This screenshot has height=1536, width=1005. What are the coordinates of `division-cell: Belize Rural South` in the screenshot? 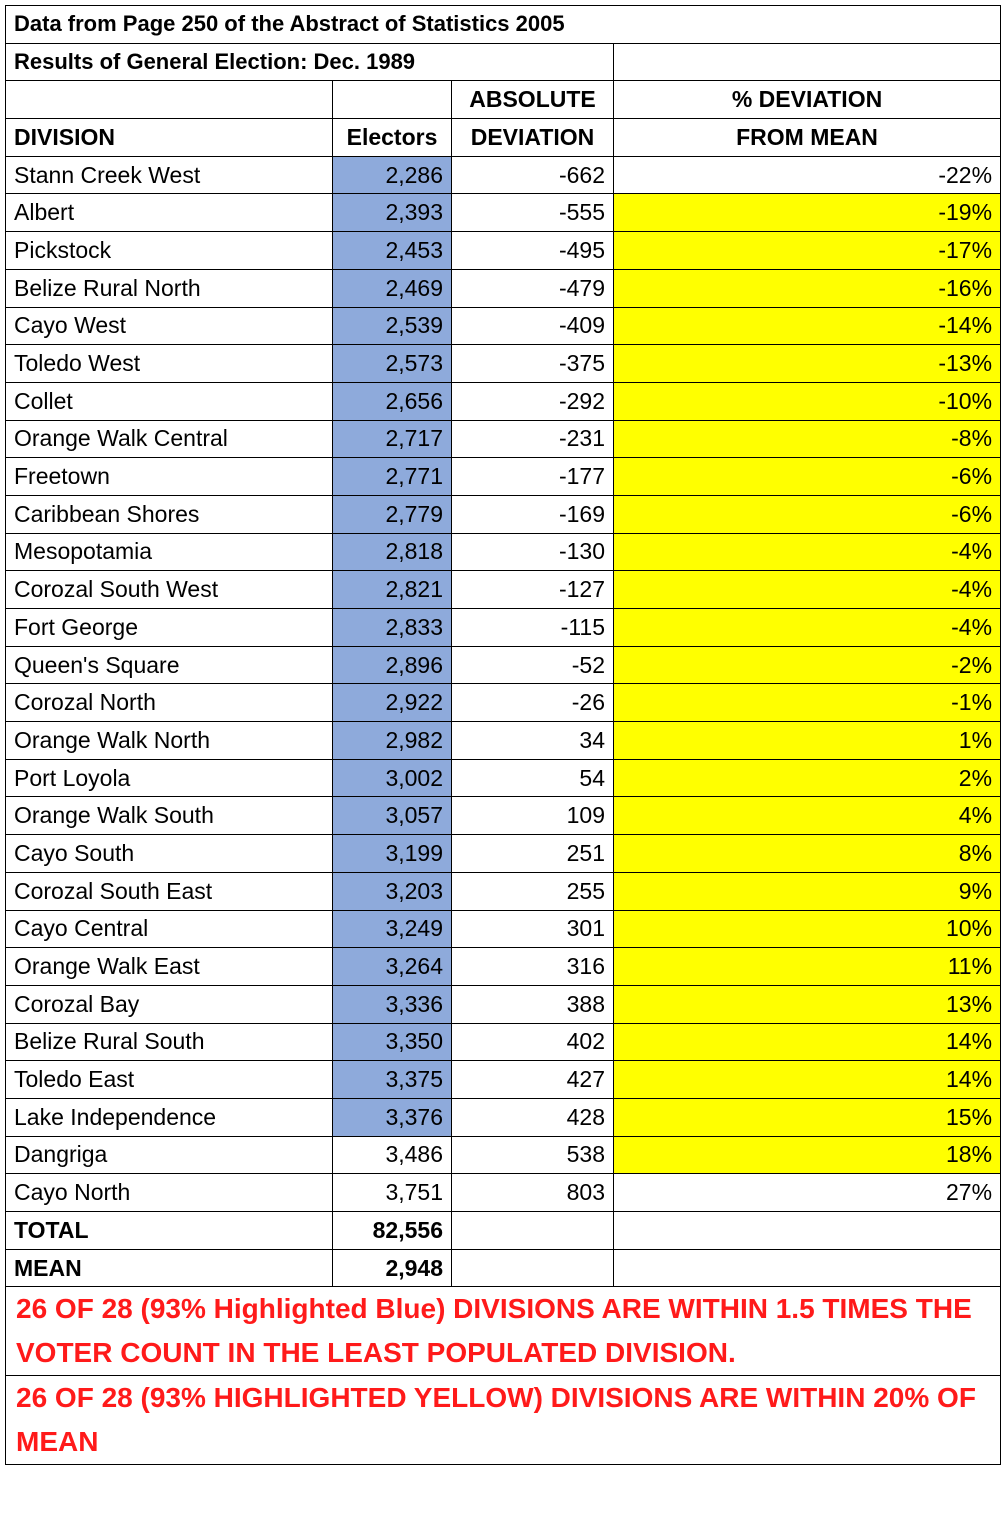 It's located at (169, 1042).